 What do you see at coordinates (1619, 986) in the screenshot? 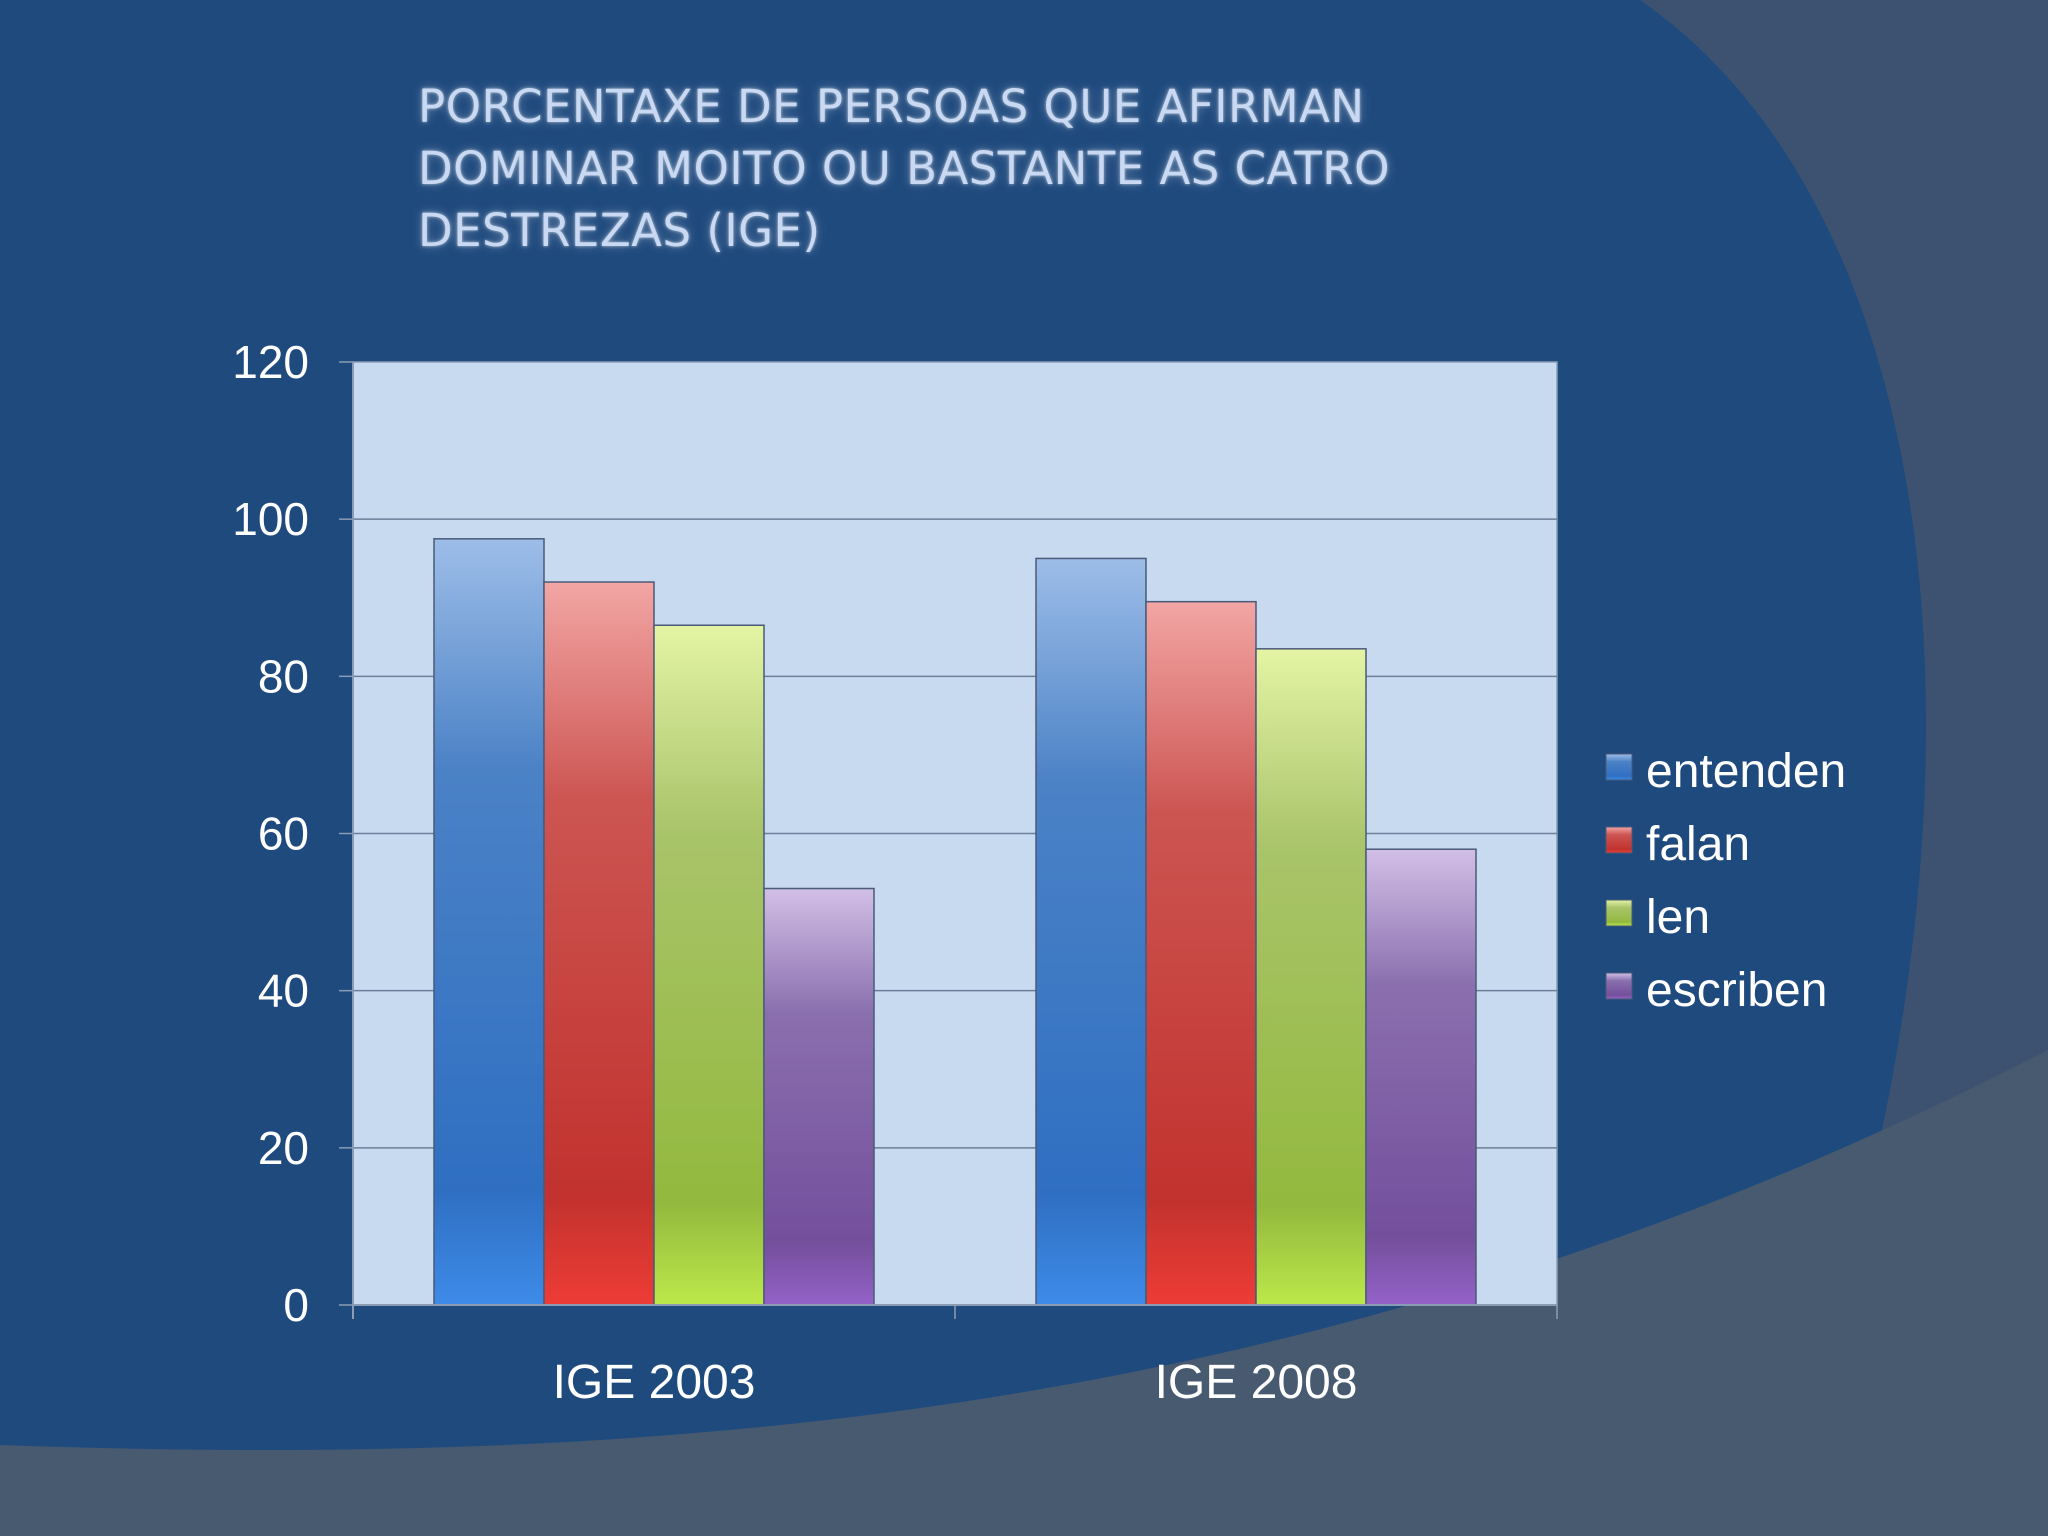
I see `legend-swatch-escriben` at bounding box center [1619, 986].